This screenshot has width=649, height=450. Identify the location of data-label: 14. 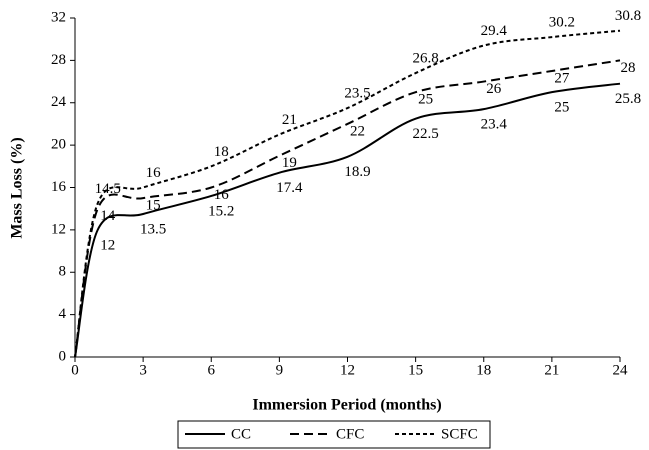
(108, 216).